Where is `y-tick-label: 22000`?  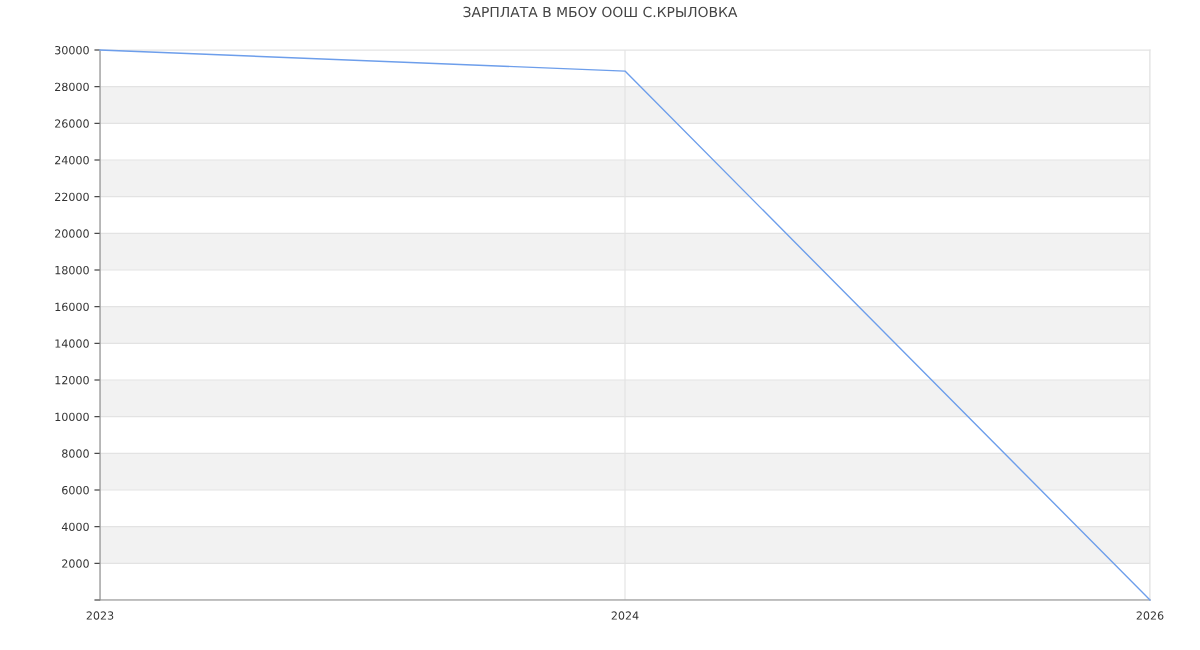 y-tick-label: 22000 is located at coordinates (72, 197).